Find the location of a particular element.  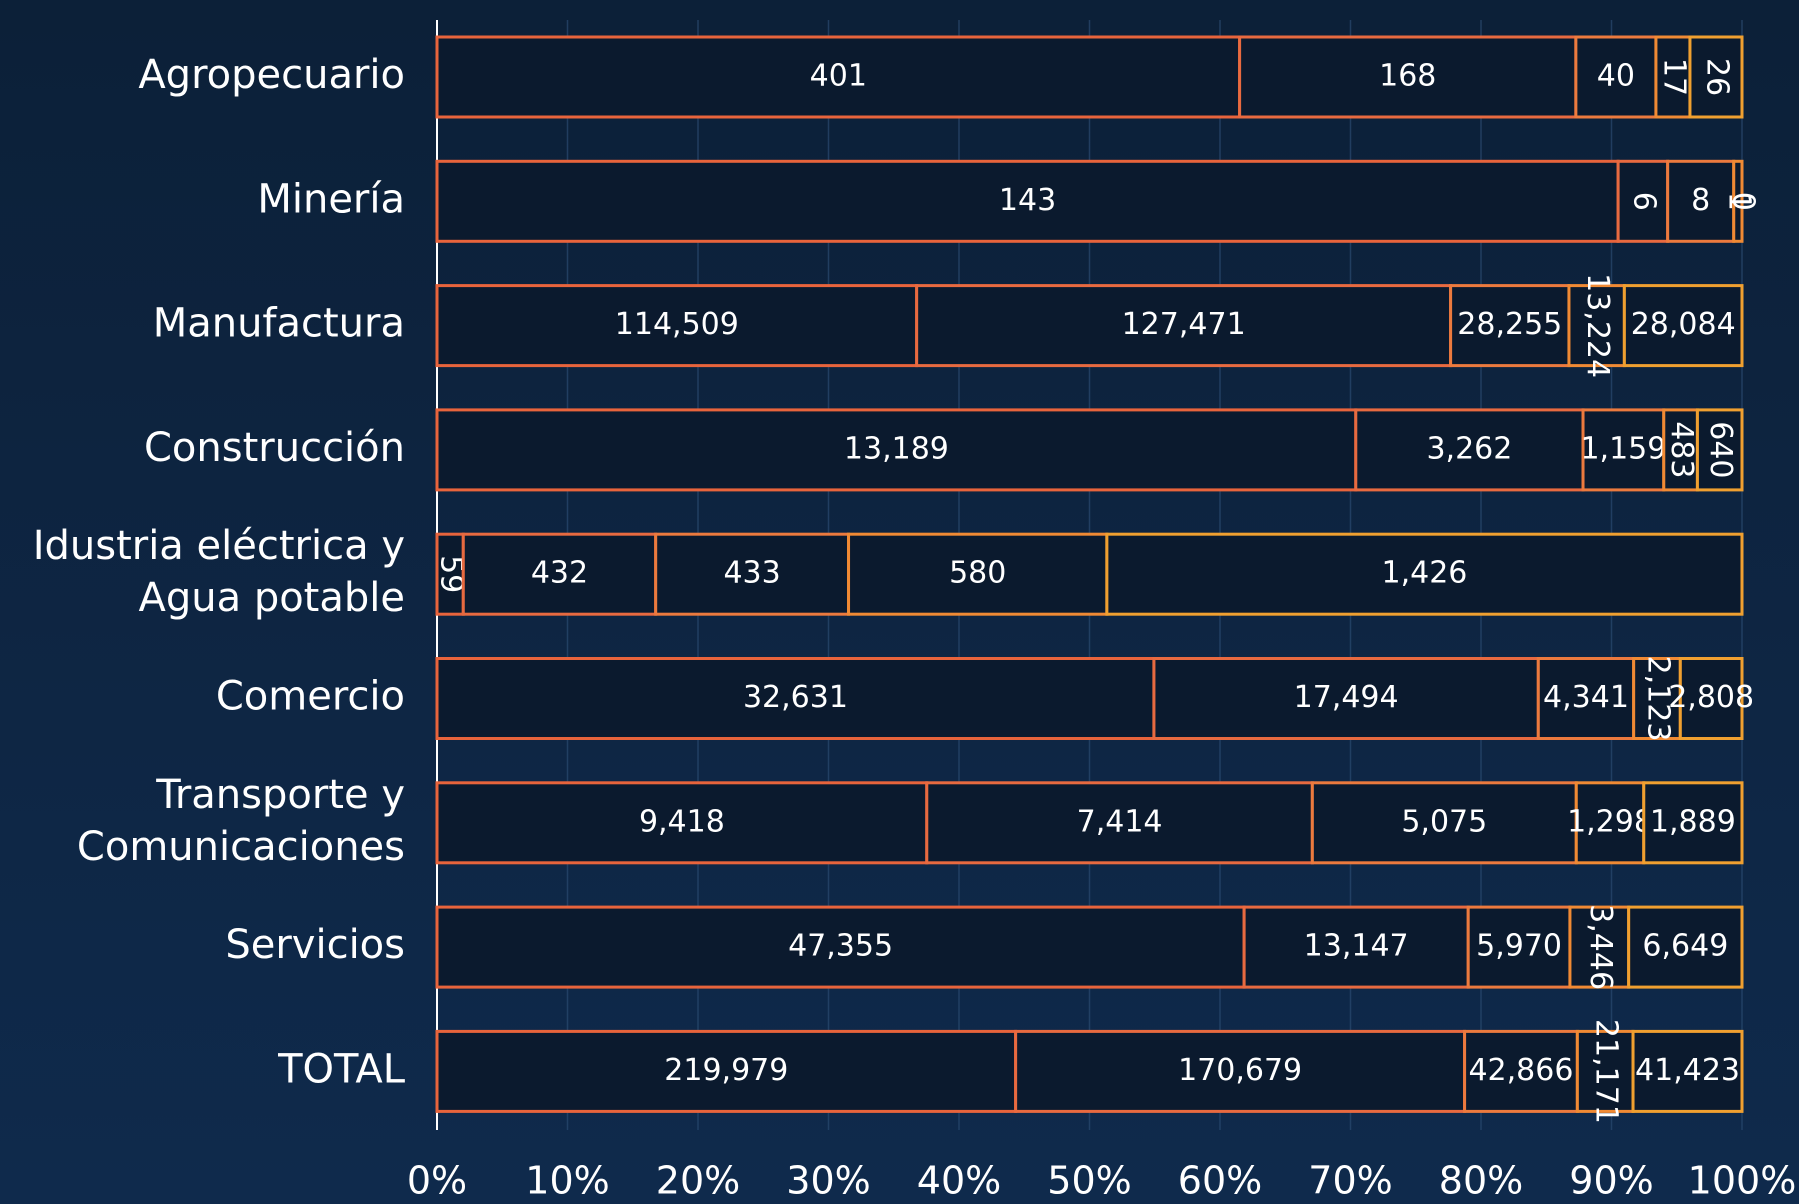

value-label: 3,262 is located at coordinates (1469, 448).